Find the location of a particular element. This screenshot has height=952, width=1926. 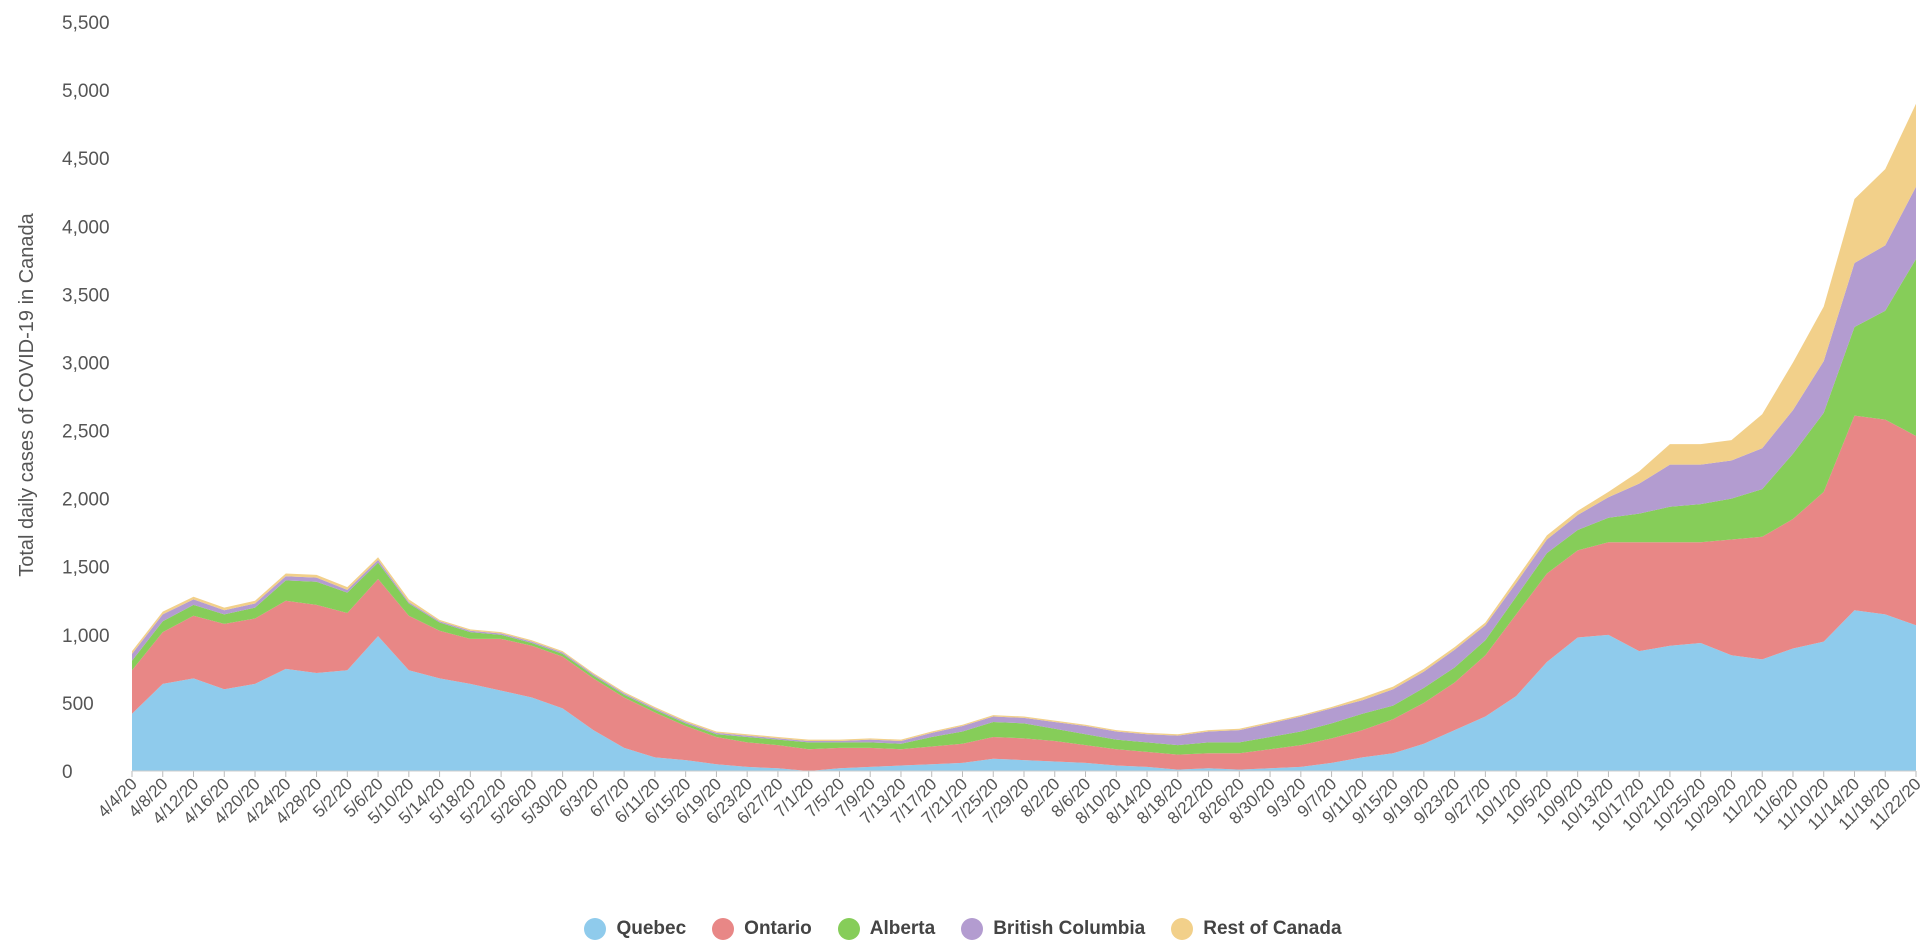

y-tick-label: 5,000 is located at coordinates (86, 91).